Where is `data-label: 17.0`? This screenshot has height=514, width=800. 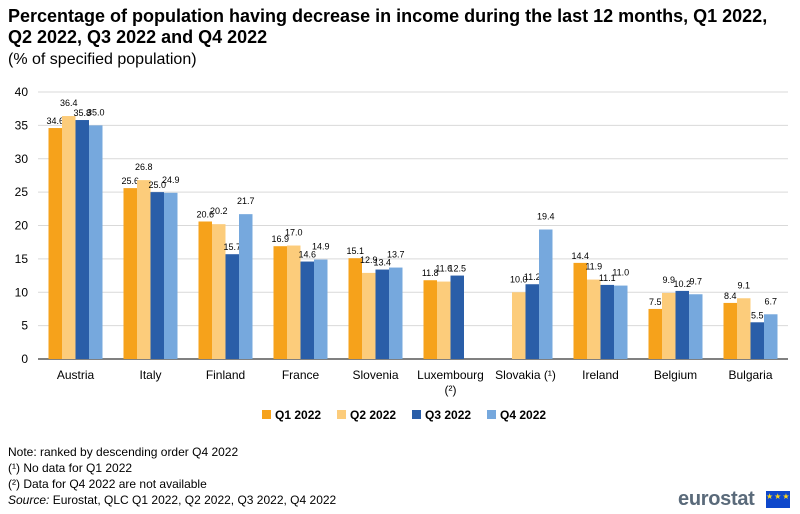
data-label: 17.0 is located at coordinates (294, 233).